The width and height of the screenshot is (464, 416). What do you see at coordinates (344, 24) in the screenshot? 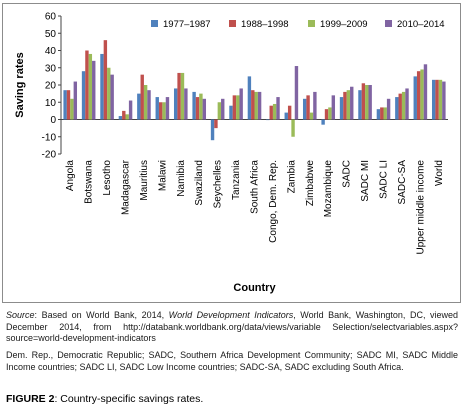
I see `legend-label: 1999–2009` at bounding box center [344, 24].